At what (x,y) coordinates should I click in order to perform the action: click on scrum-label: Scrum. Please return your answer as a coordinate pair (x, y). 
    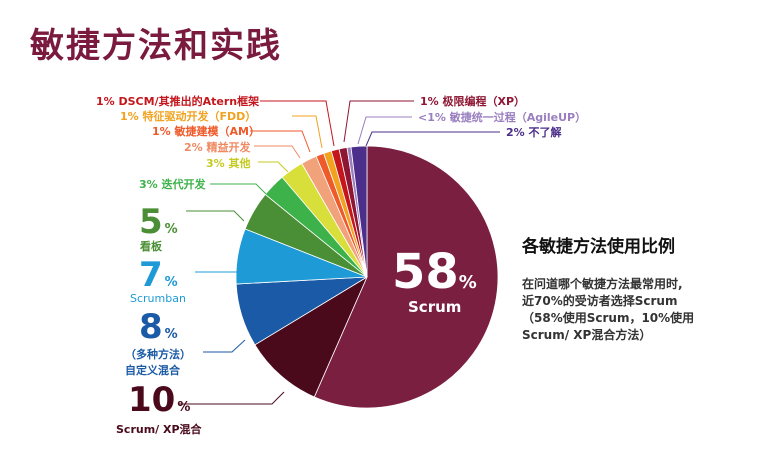
    Looking at the image, I should click on (435, 307).